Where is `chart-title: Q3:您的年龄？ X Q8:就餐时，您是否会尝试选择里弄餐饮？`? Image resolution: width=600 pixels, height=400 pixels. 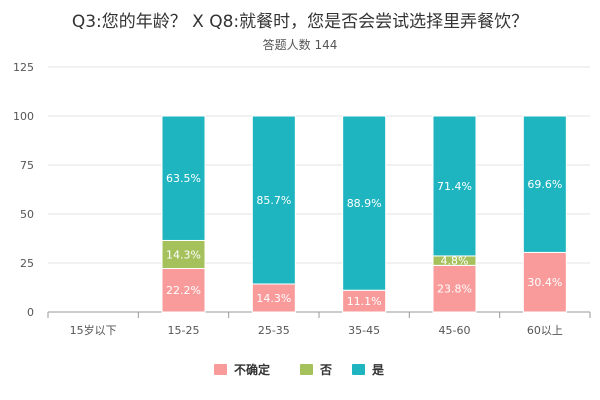
chart-title: Q3:您的年龄？ X Q8:就餐时，您是否会尝试选择里弄餐饮？ is located at coordinates (300, 22).